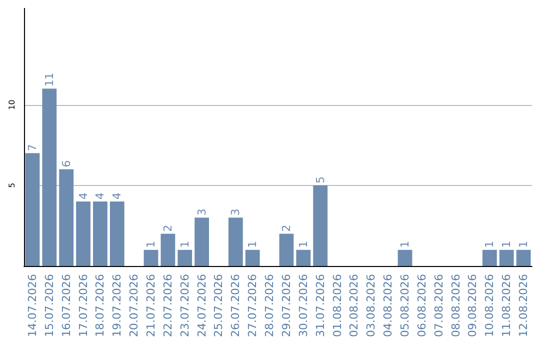 Image resolution: width=540 pixels, height=340 pixels. Describe the element at coordinates (235, 306) in the screenshot. I see `x-tick-label: 26.07.2026` at that location.